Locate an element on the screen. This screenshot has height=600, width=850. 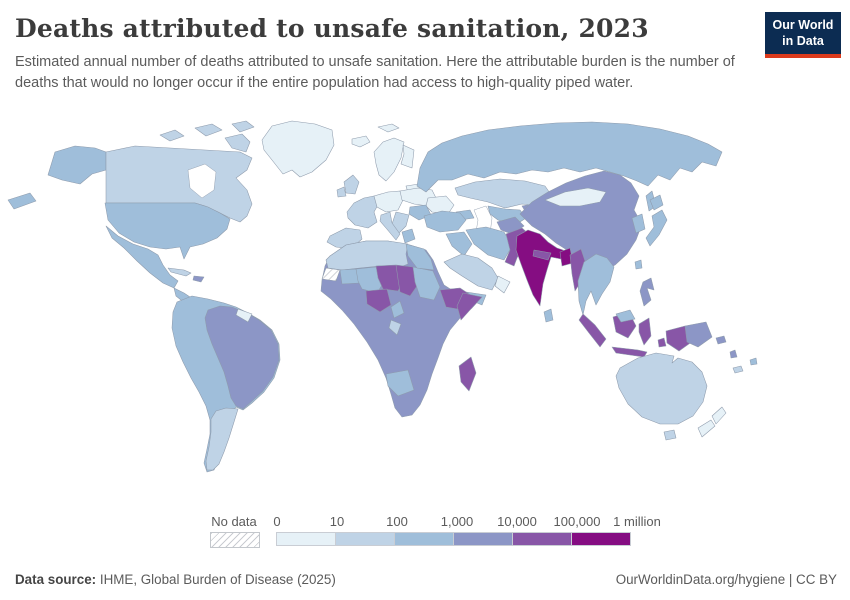
country-papua-new-guinea is located at coordinates (698, 334).